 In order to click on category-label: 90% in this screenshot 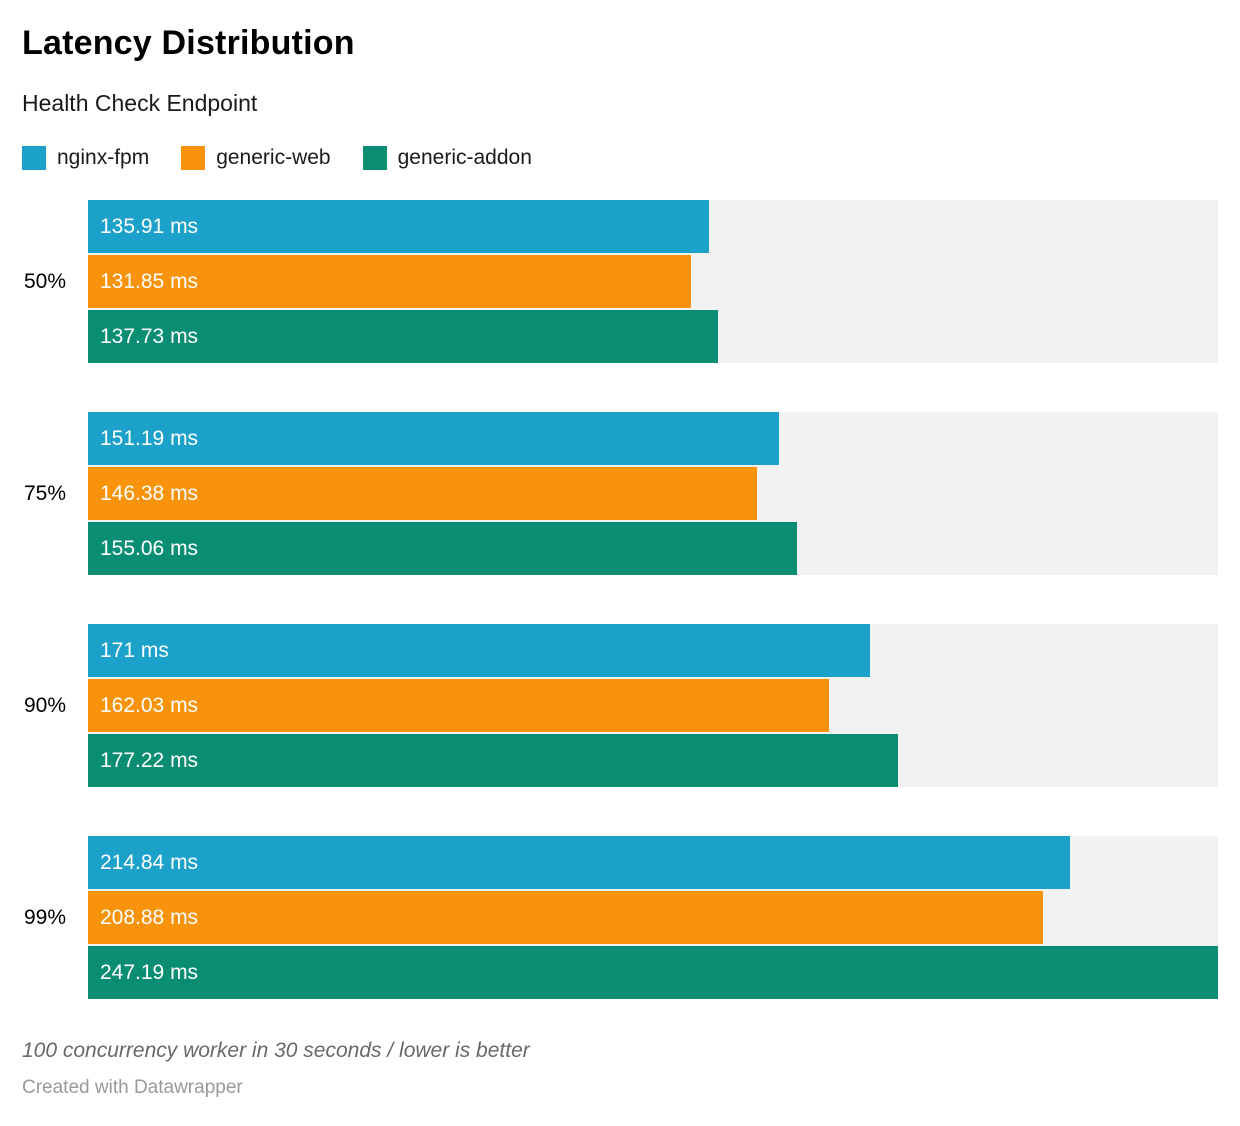, I will do `click(44, 705)`.